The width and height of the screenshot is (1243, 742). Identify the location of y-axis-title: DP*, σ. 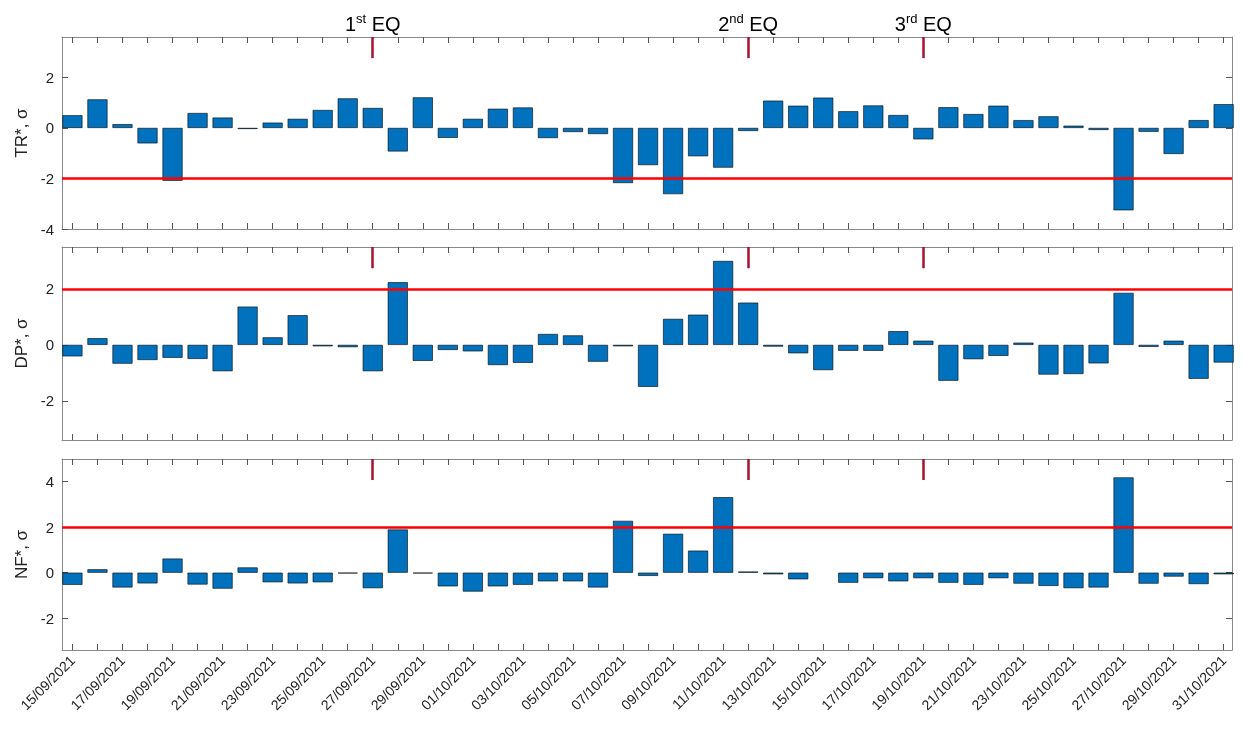
(21, 343).